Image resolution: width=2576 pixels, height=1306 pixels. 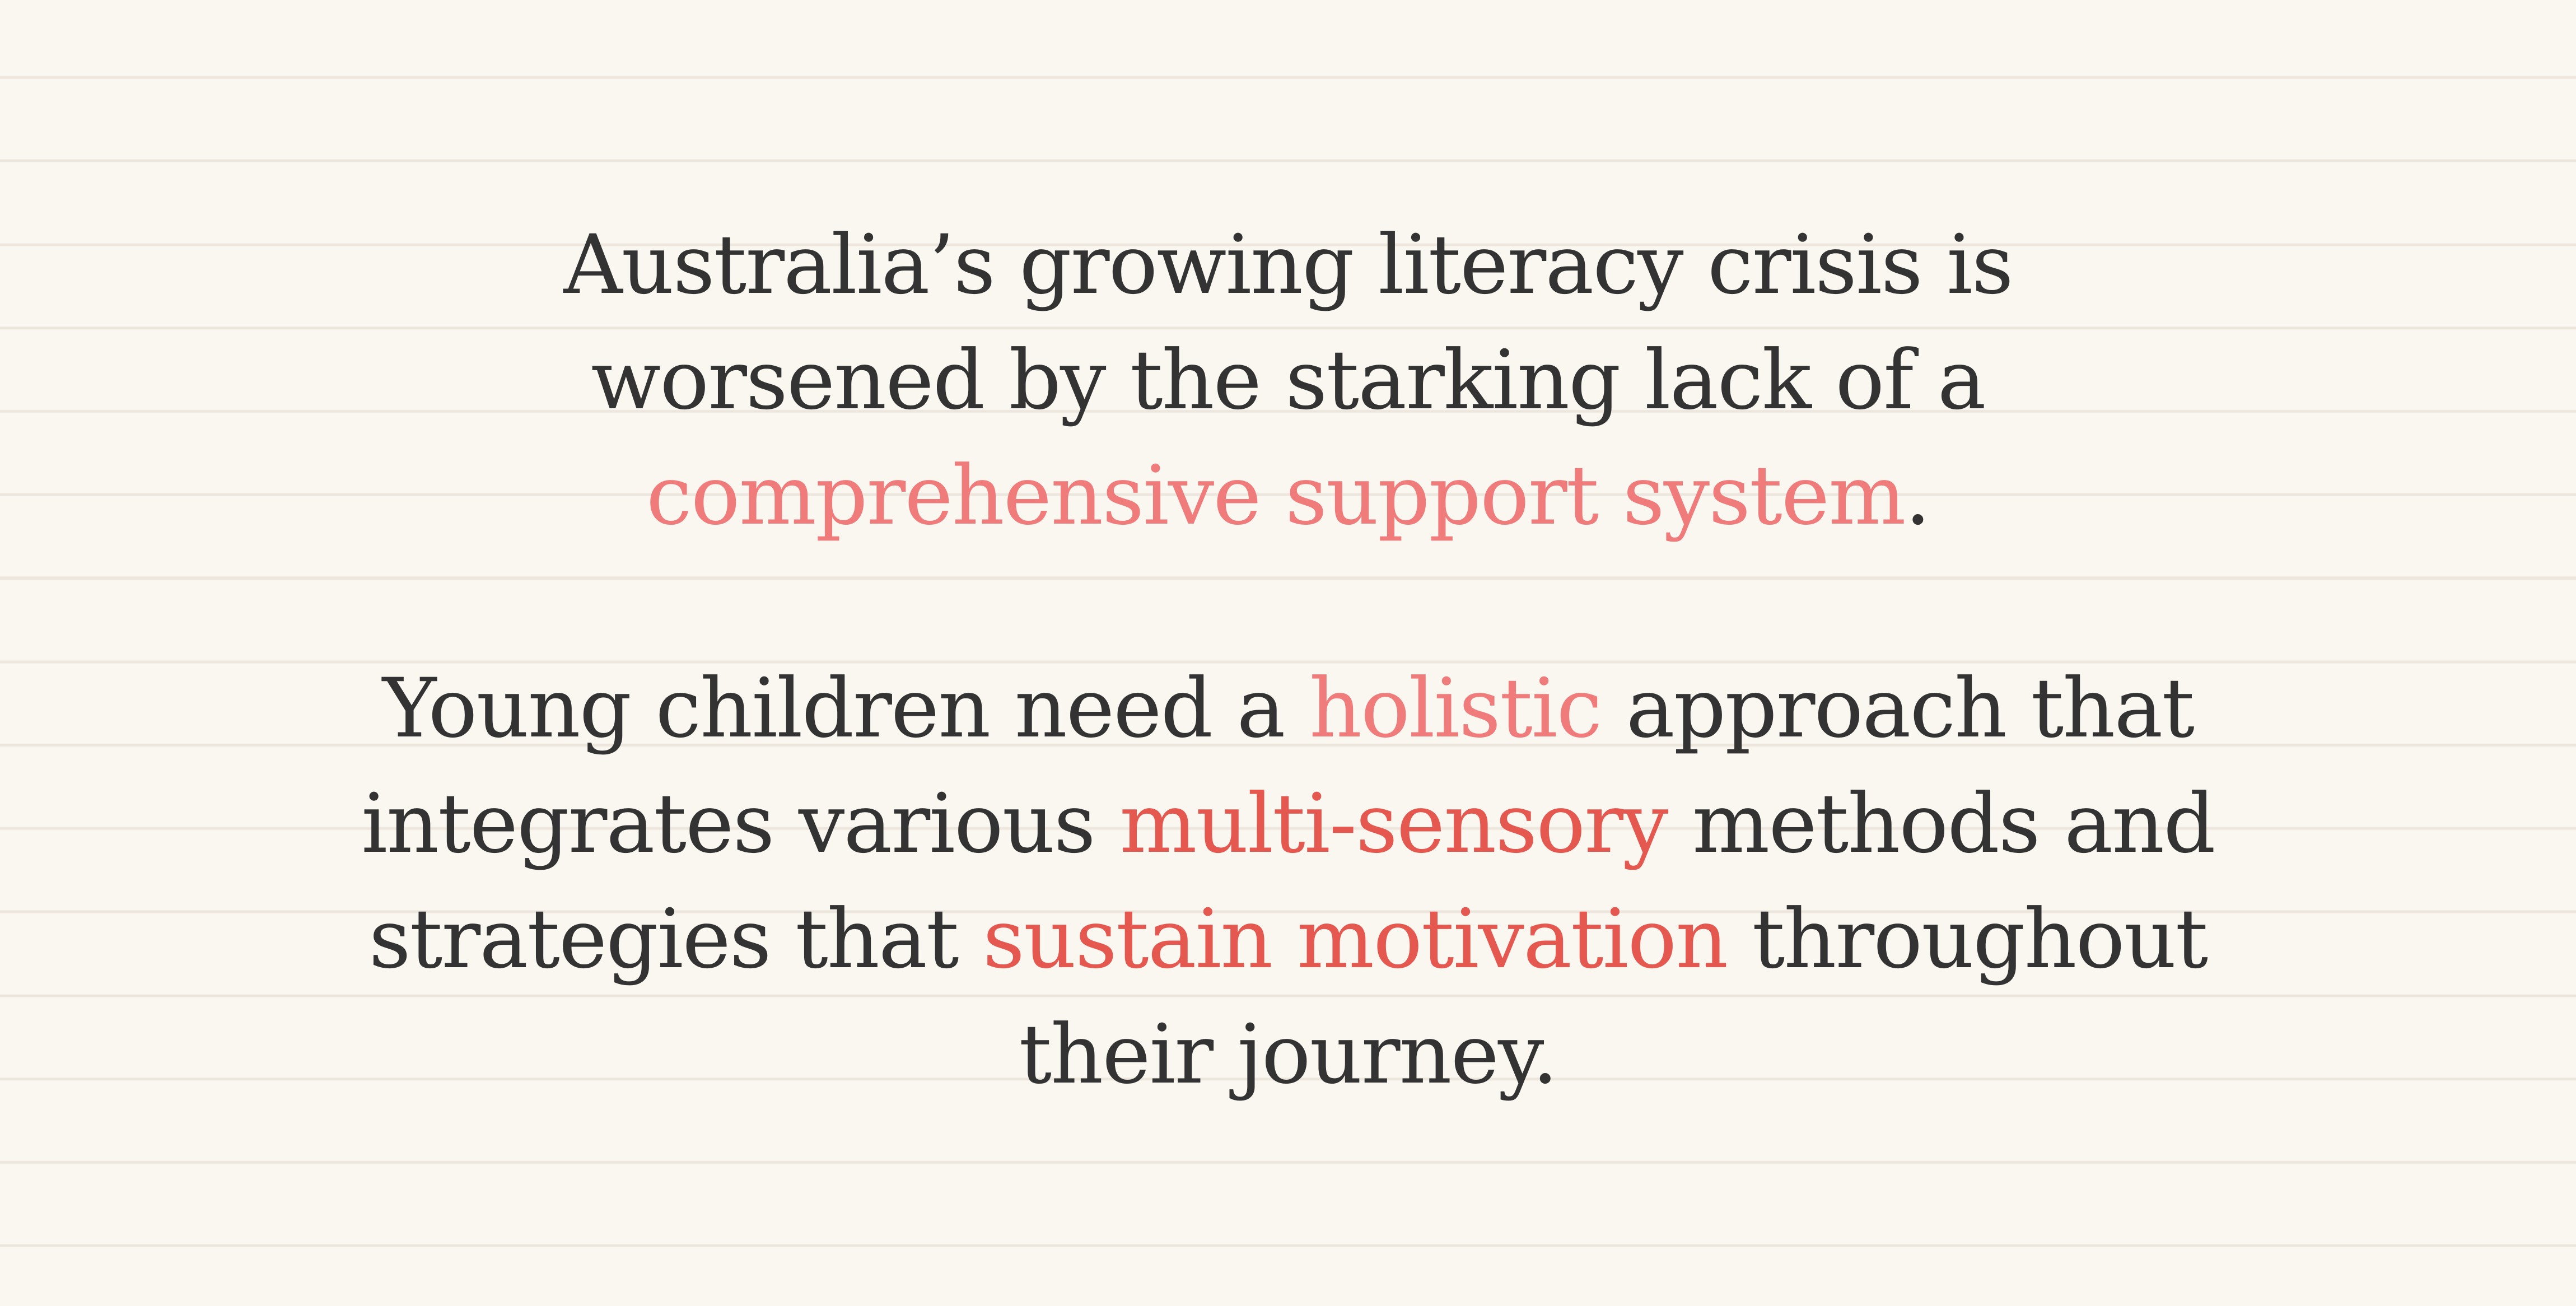 What do you see at coordinates (1276, 496) in the screenshot?
I see `highlight-comprehensive-support-system: comprehensive support system` at bounding box center [1276, 496].